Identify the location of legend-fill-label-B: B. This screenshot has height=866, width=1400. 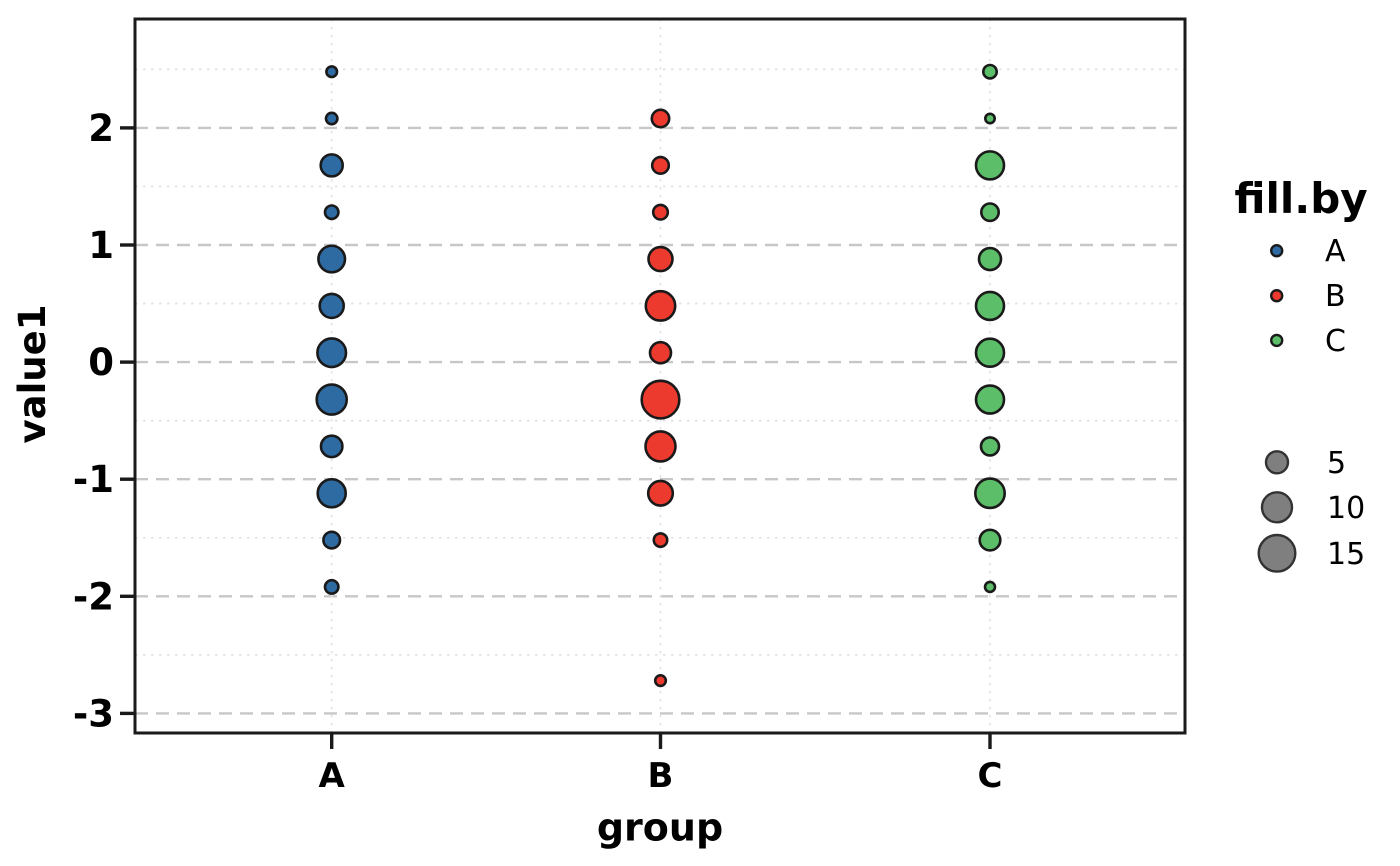
(1335, 296).